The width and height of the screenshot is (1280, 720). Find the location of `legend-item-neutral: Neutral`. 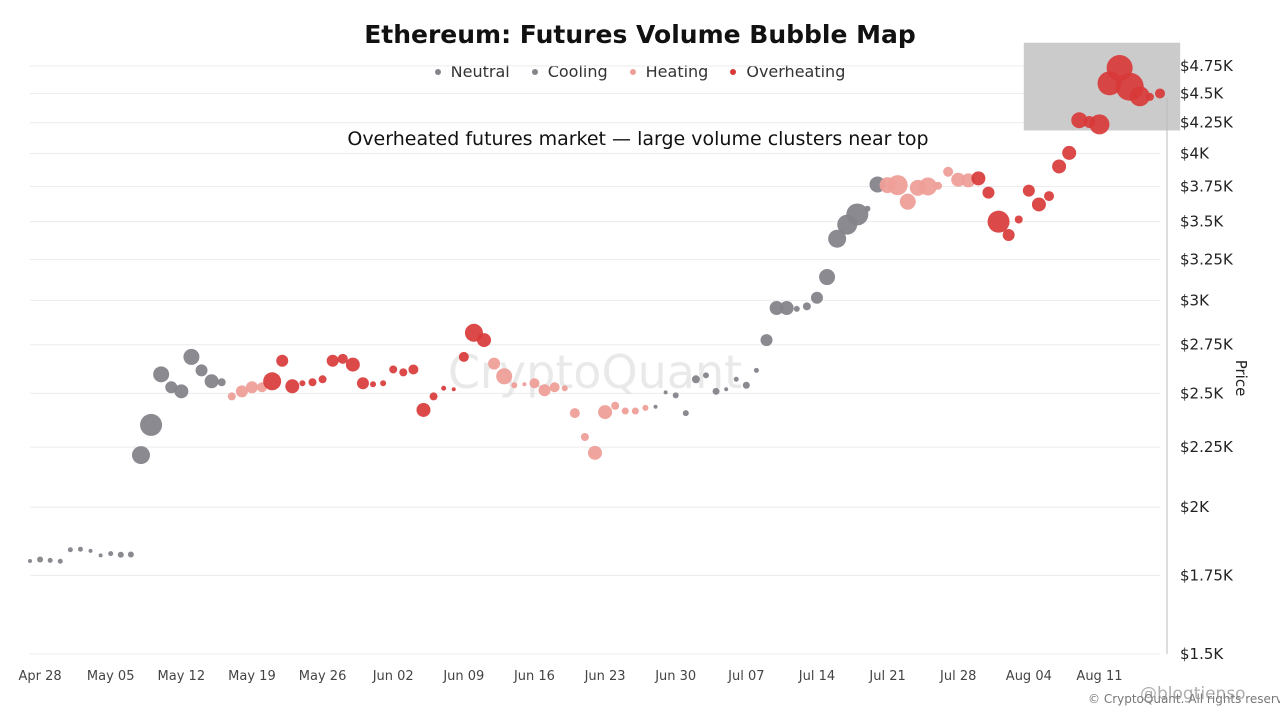

legend-item-neutral: Neutral is located at coordinates (472, 71).